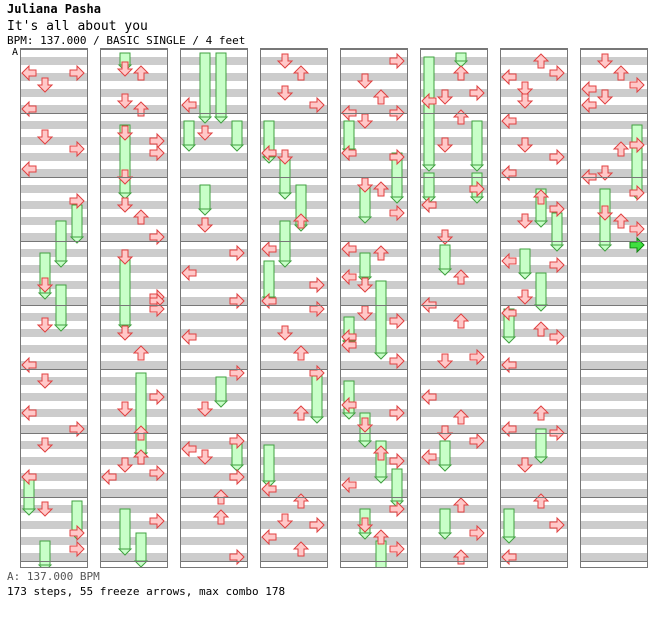  Describe the element at coordinates (54, 9) in the screenshot. I see `artist-name: Juliana Pasha` at that location.